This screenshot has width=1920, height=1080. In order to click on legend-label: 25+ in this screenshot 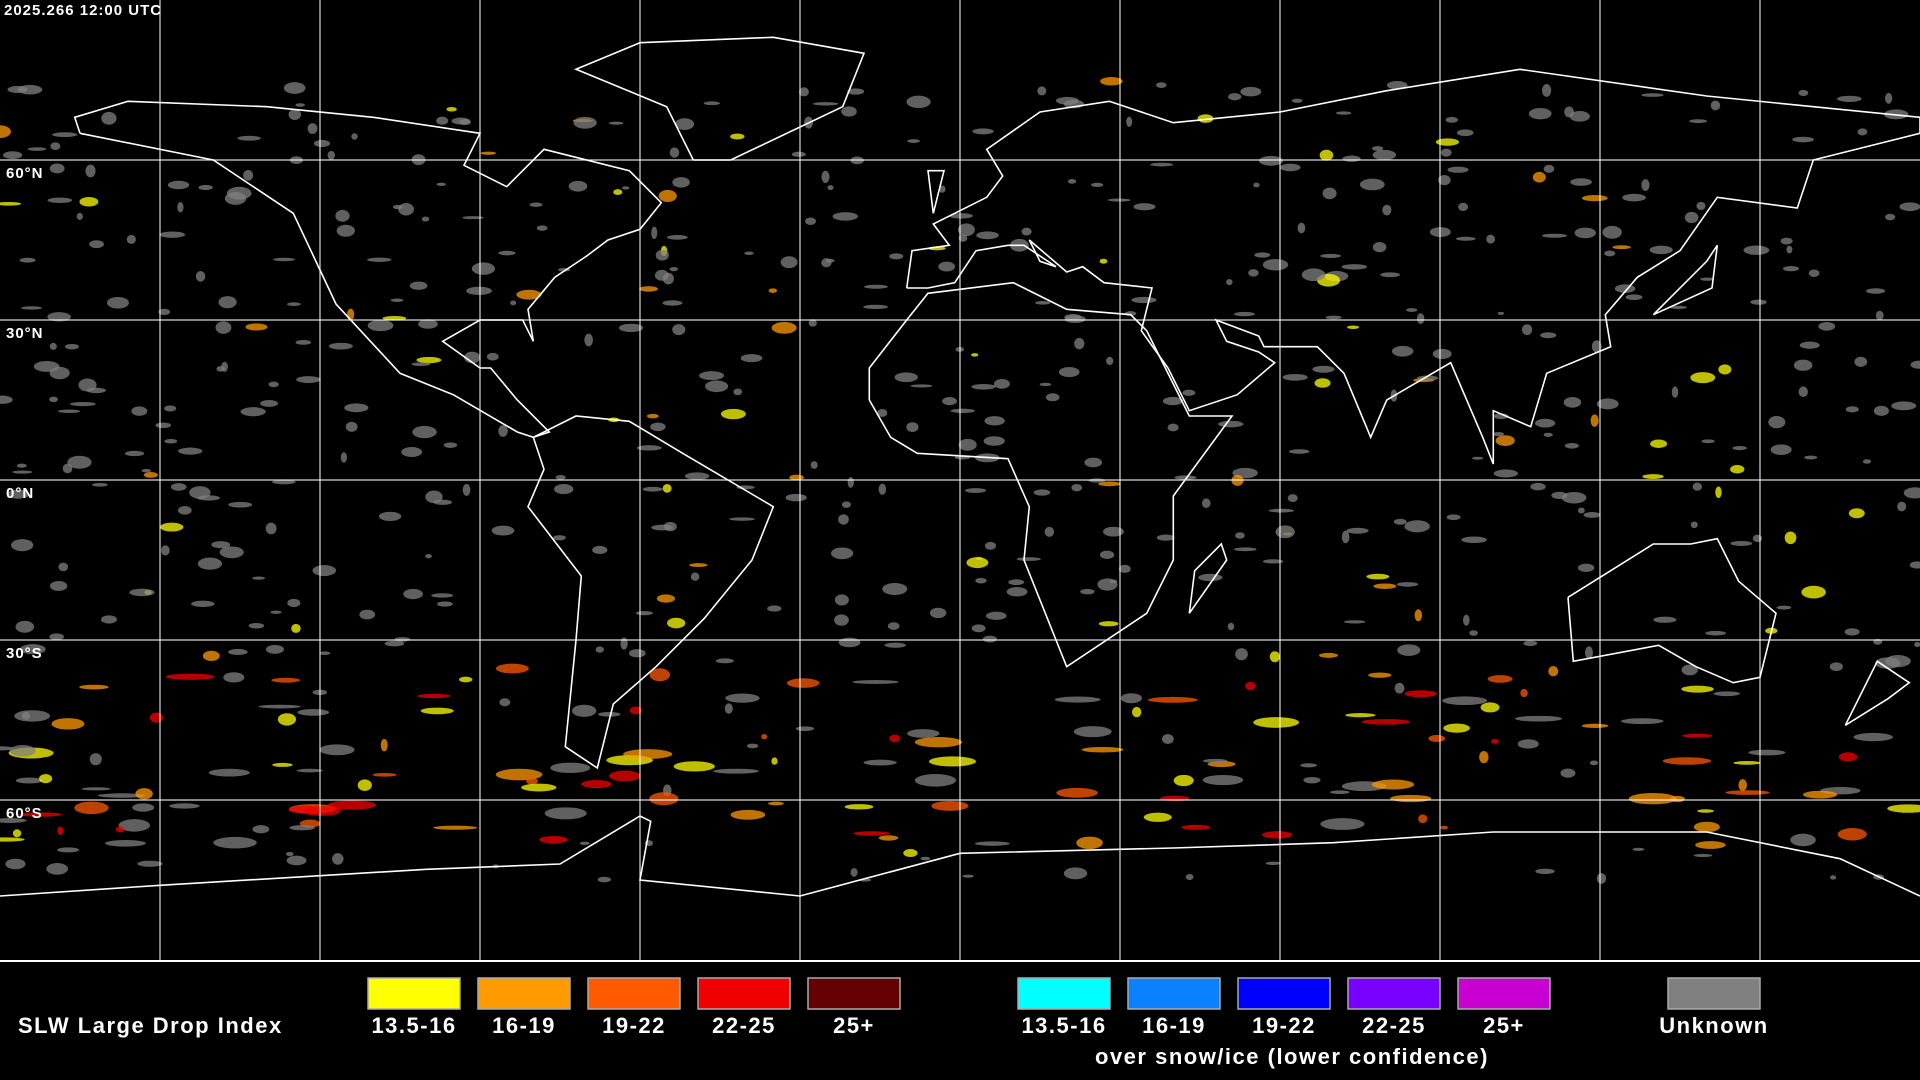, I will do `click(854, 1025)`.